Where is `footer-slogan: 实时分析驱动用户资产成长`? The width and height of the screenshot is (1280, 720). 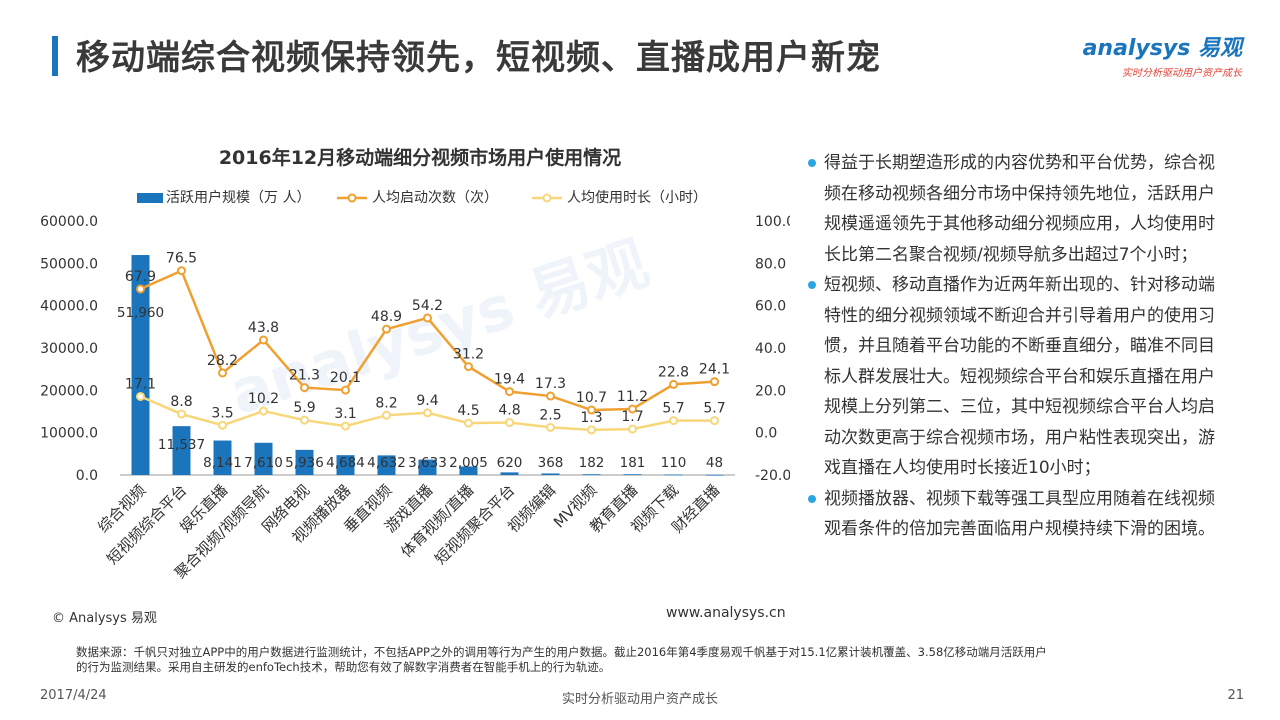 footer-slogan: 实时分析驱动用户资产成长 is located at coordinates (639, 699).